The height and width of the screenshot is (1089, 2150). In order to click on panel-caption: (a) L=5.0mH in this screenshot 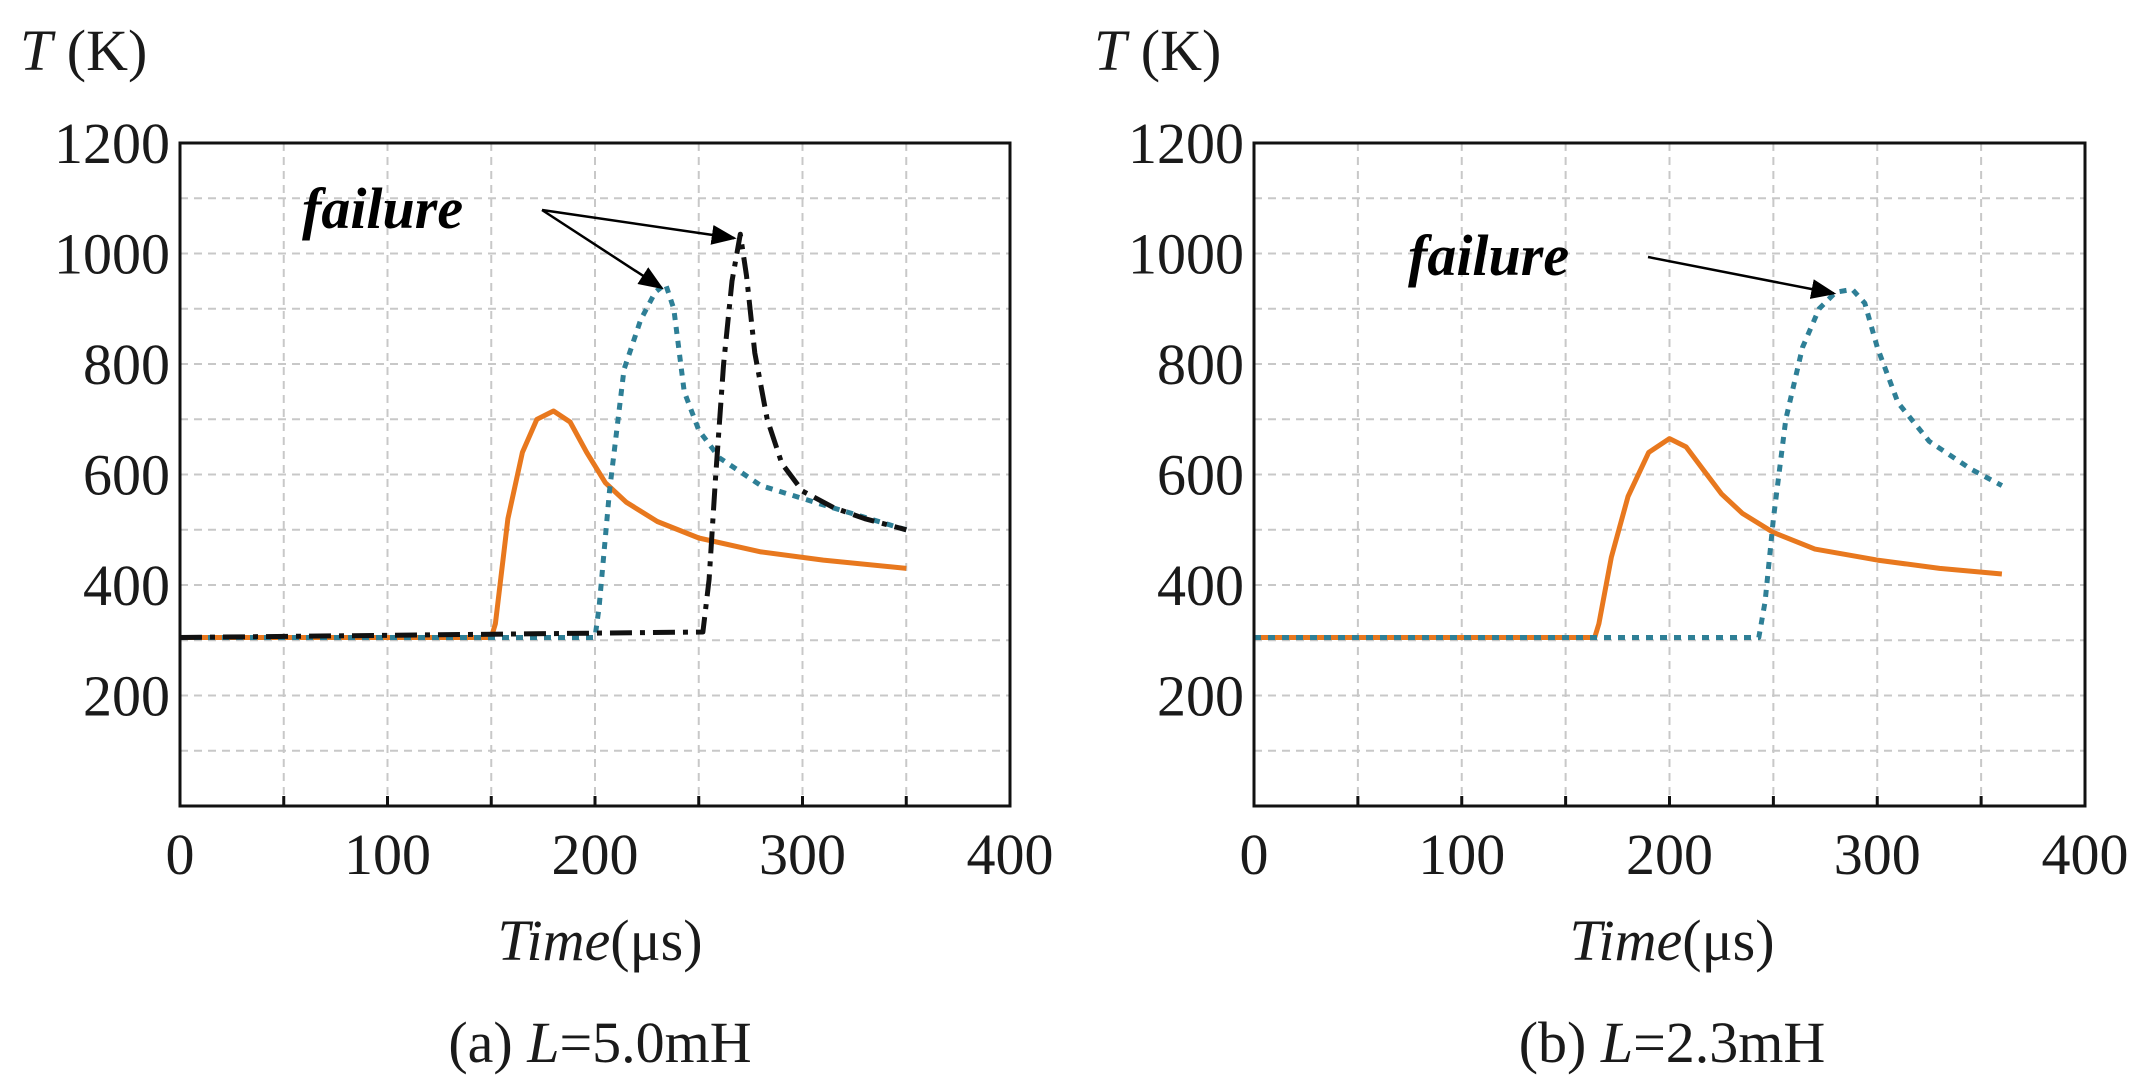, I will do `click(599, 1042)`.